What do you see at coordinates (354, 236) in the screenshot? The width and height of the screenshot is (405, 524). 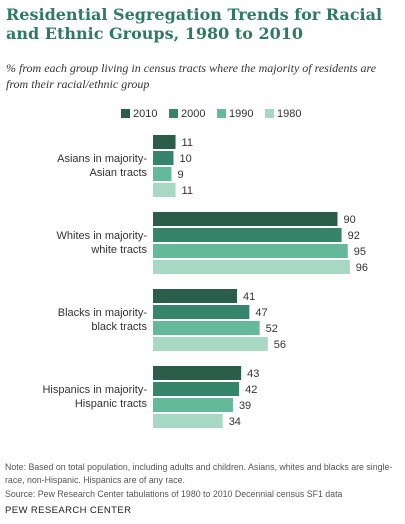 I see `data-label-2000: 92` at bounding box center [354, 236].